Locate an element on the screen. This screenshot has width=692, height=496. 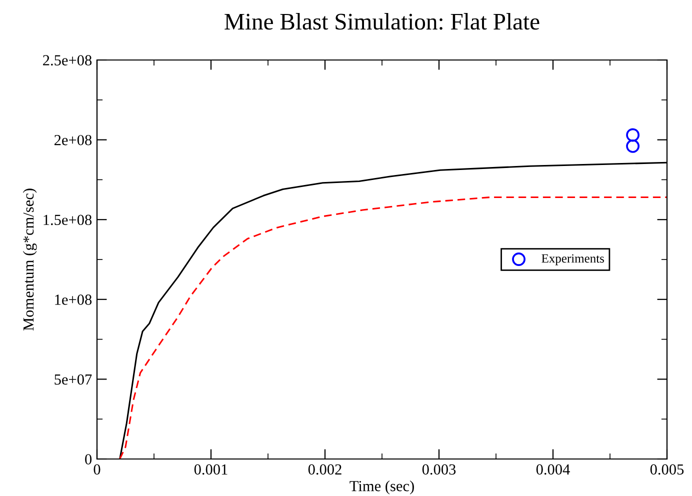
y-tick-label: 5e+07 is located at coordinates (73, 379).